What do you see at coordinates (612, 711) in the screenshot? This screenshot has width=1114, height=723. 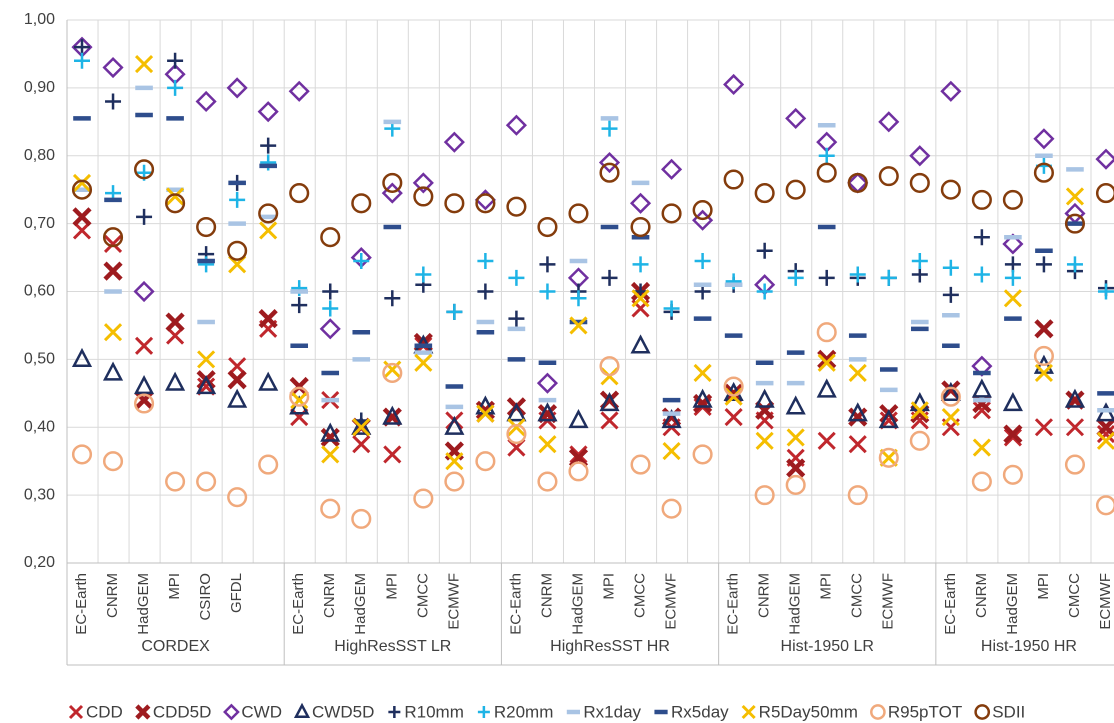 I see `legend-label: Rx1day` at bounding box center [612, 711].